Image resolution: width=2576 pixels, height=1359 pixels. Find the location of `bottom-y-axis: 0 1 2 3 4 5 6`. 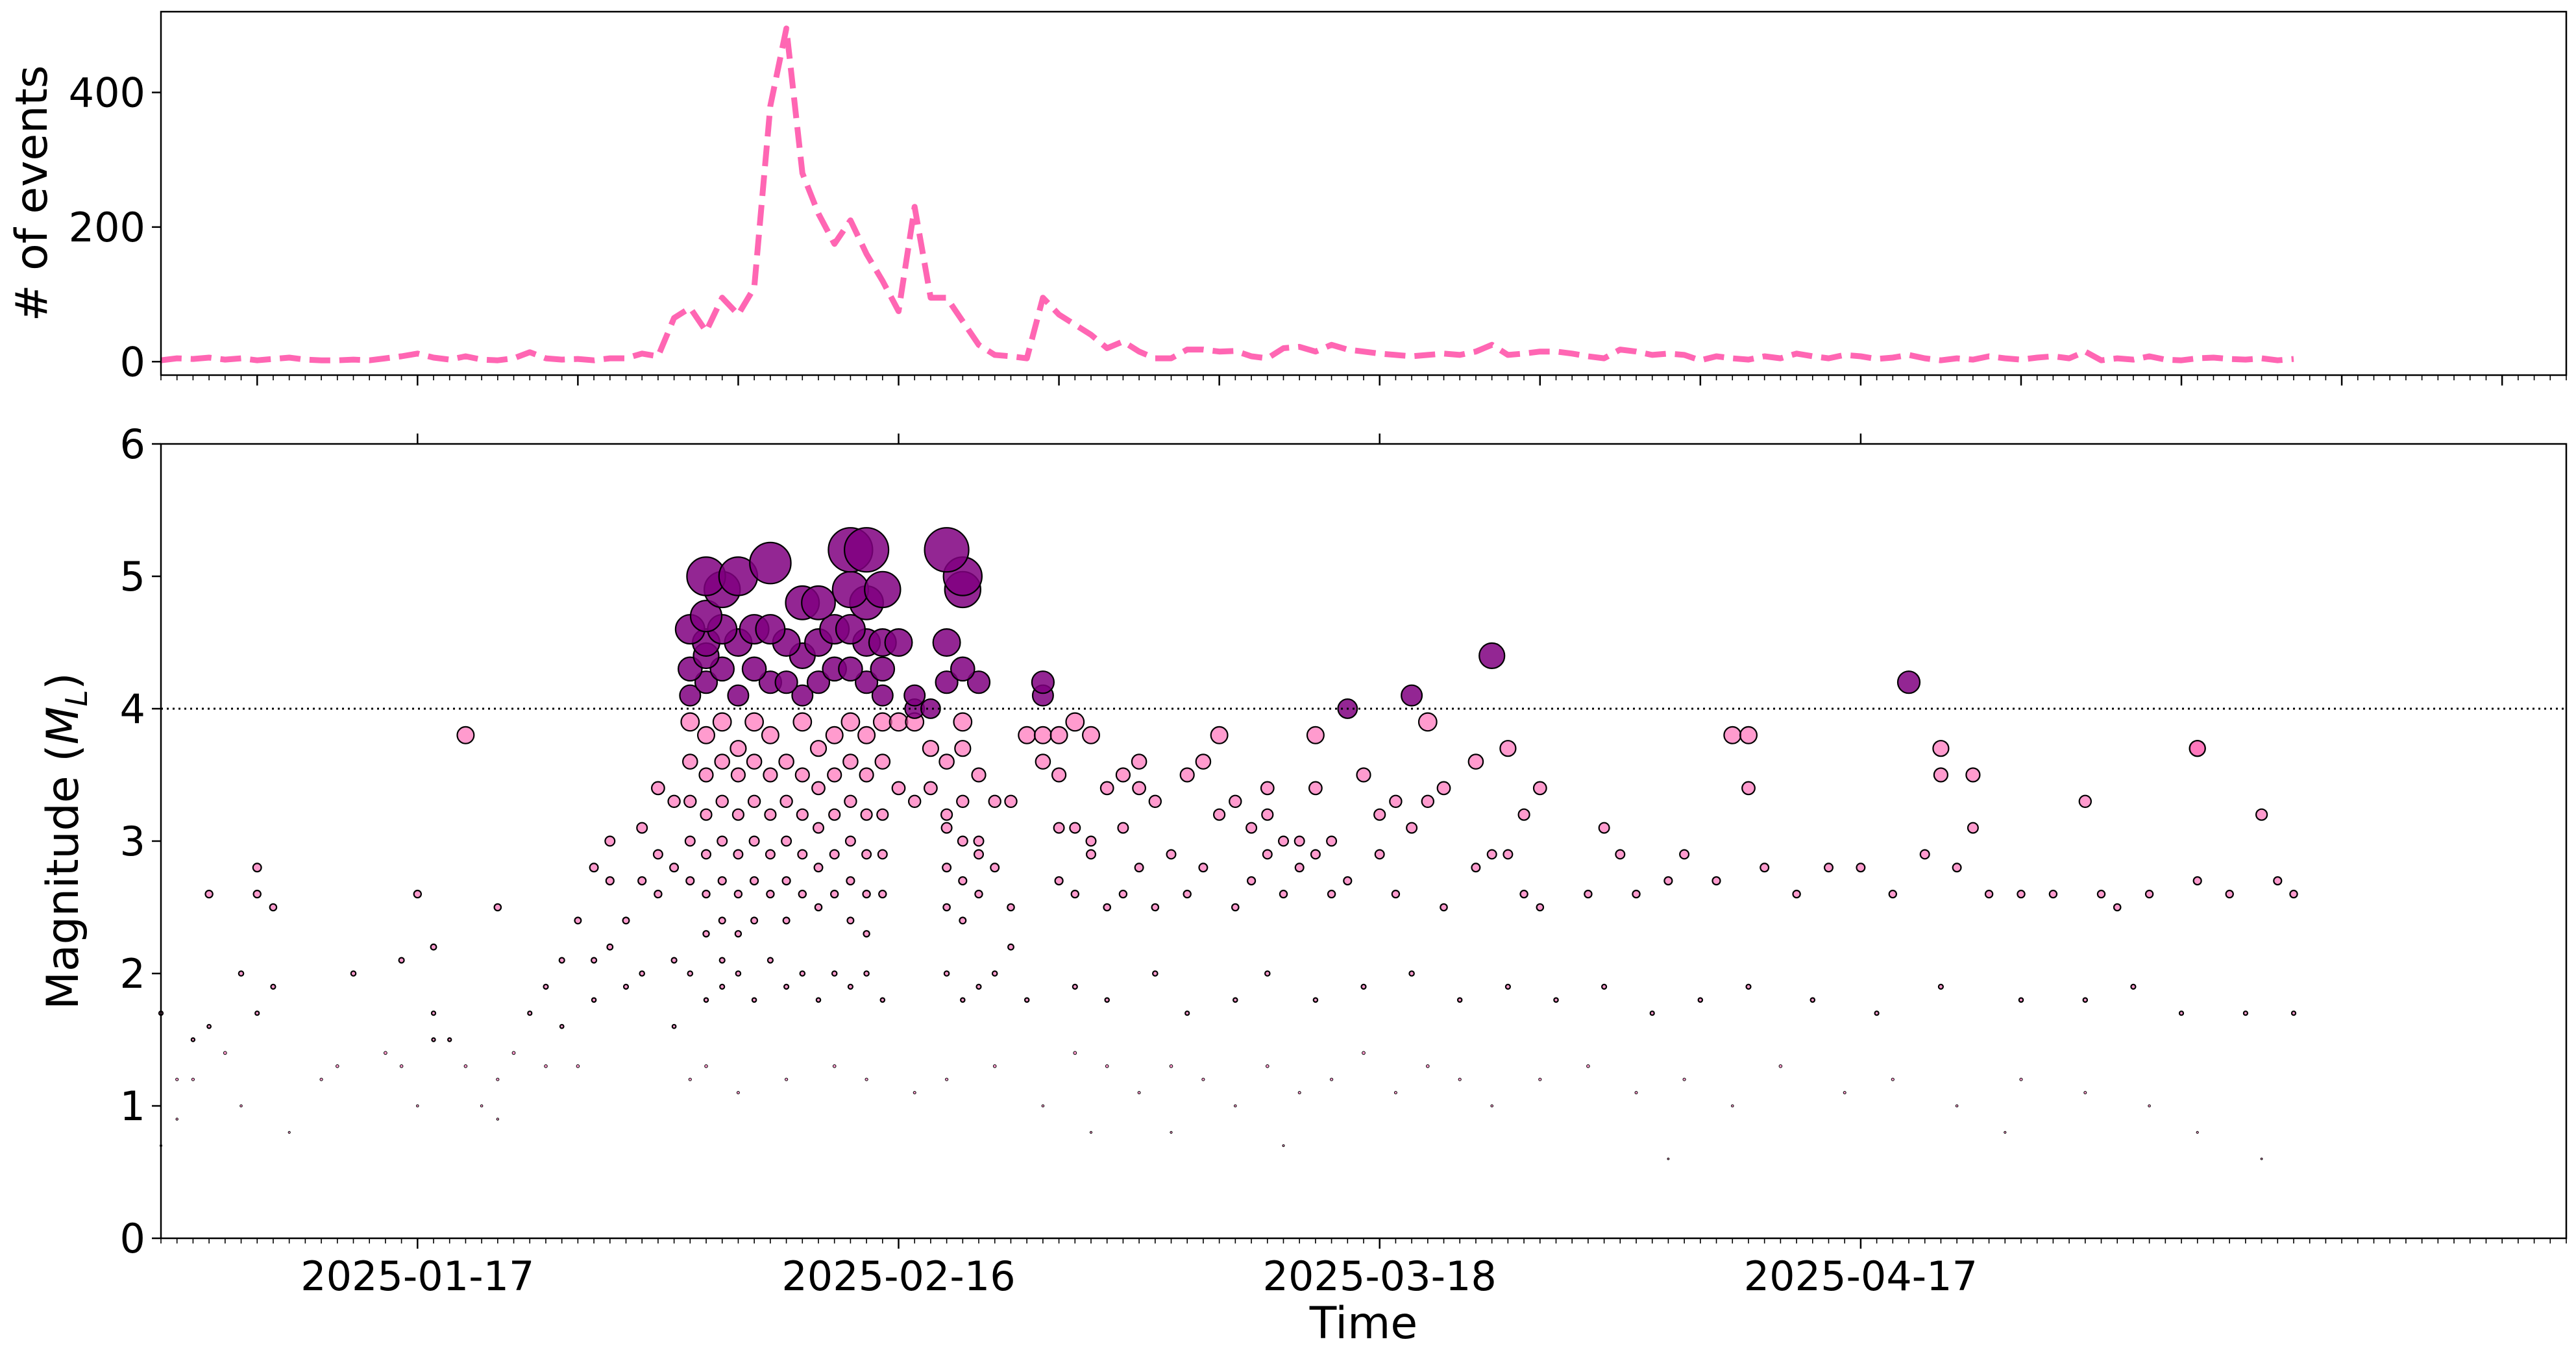

bottom-y-axis: 0 1 2 3 4 5 6 is located at coordinates (140, 842).